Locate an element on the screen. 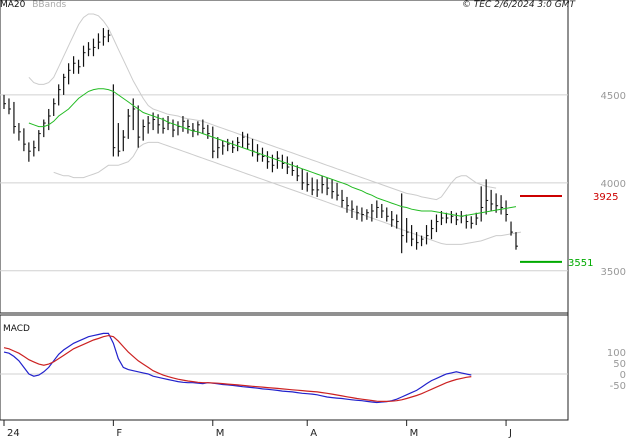 The width and height of the screenshot is (627, 440). x-tick-label: F is located at coordinates (119, 433).